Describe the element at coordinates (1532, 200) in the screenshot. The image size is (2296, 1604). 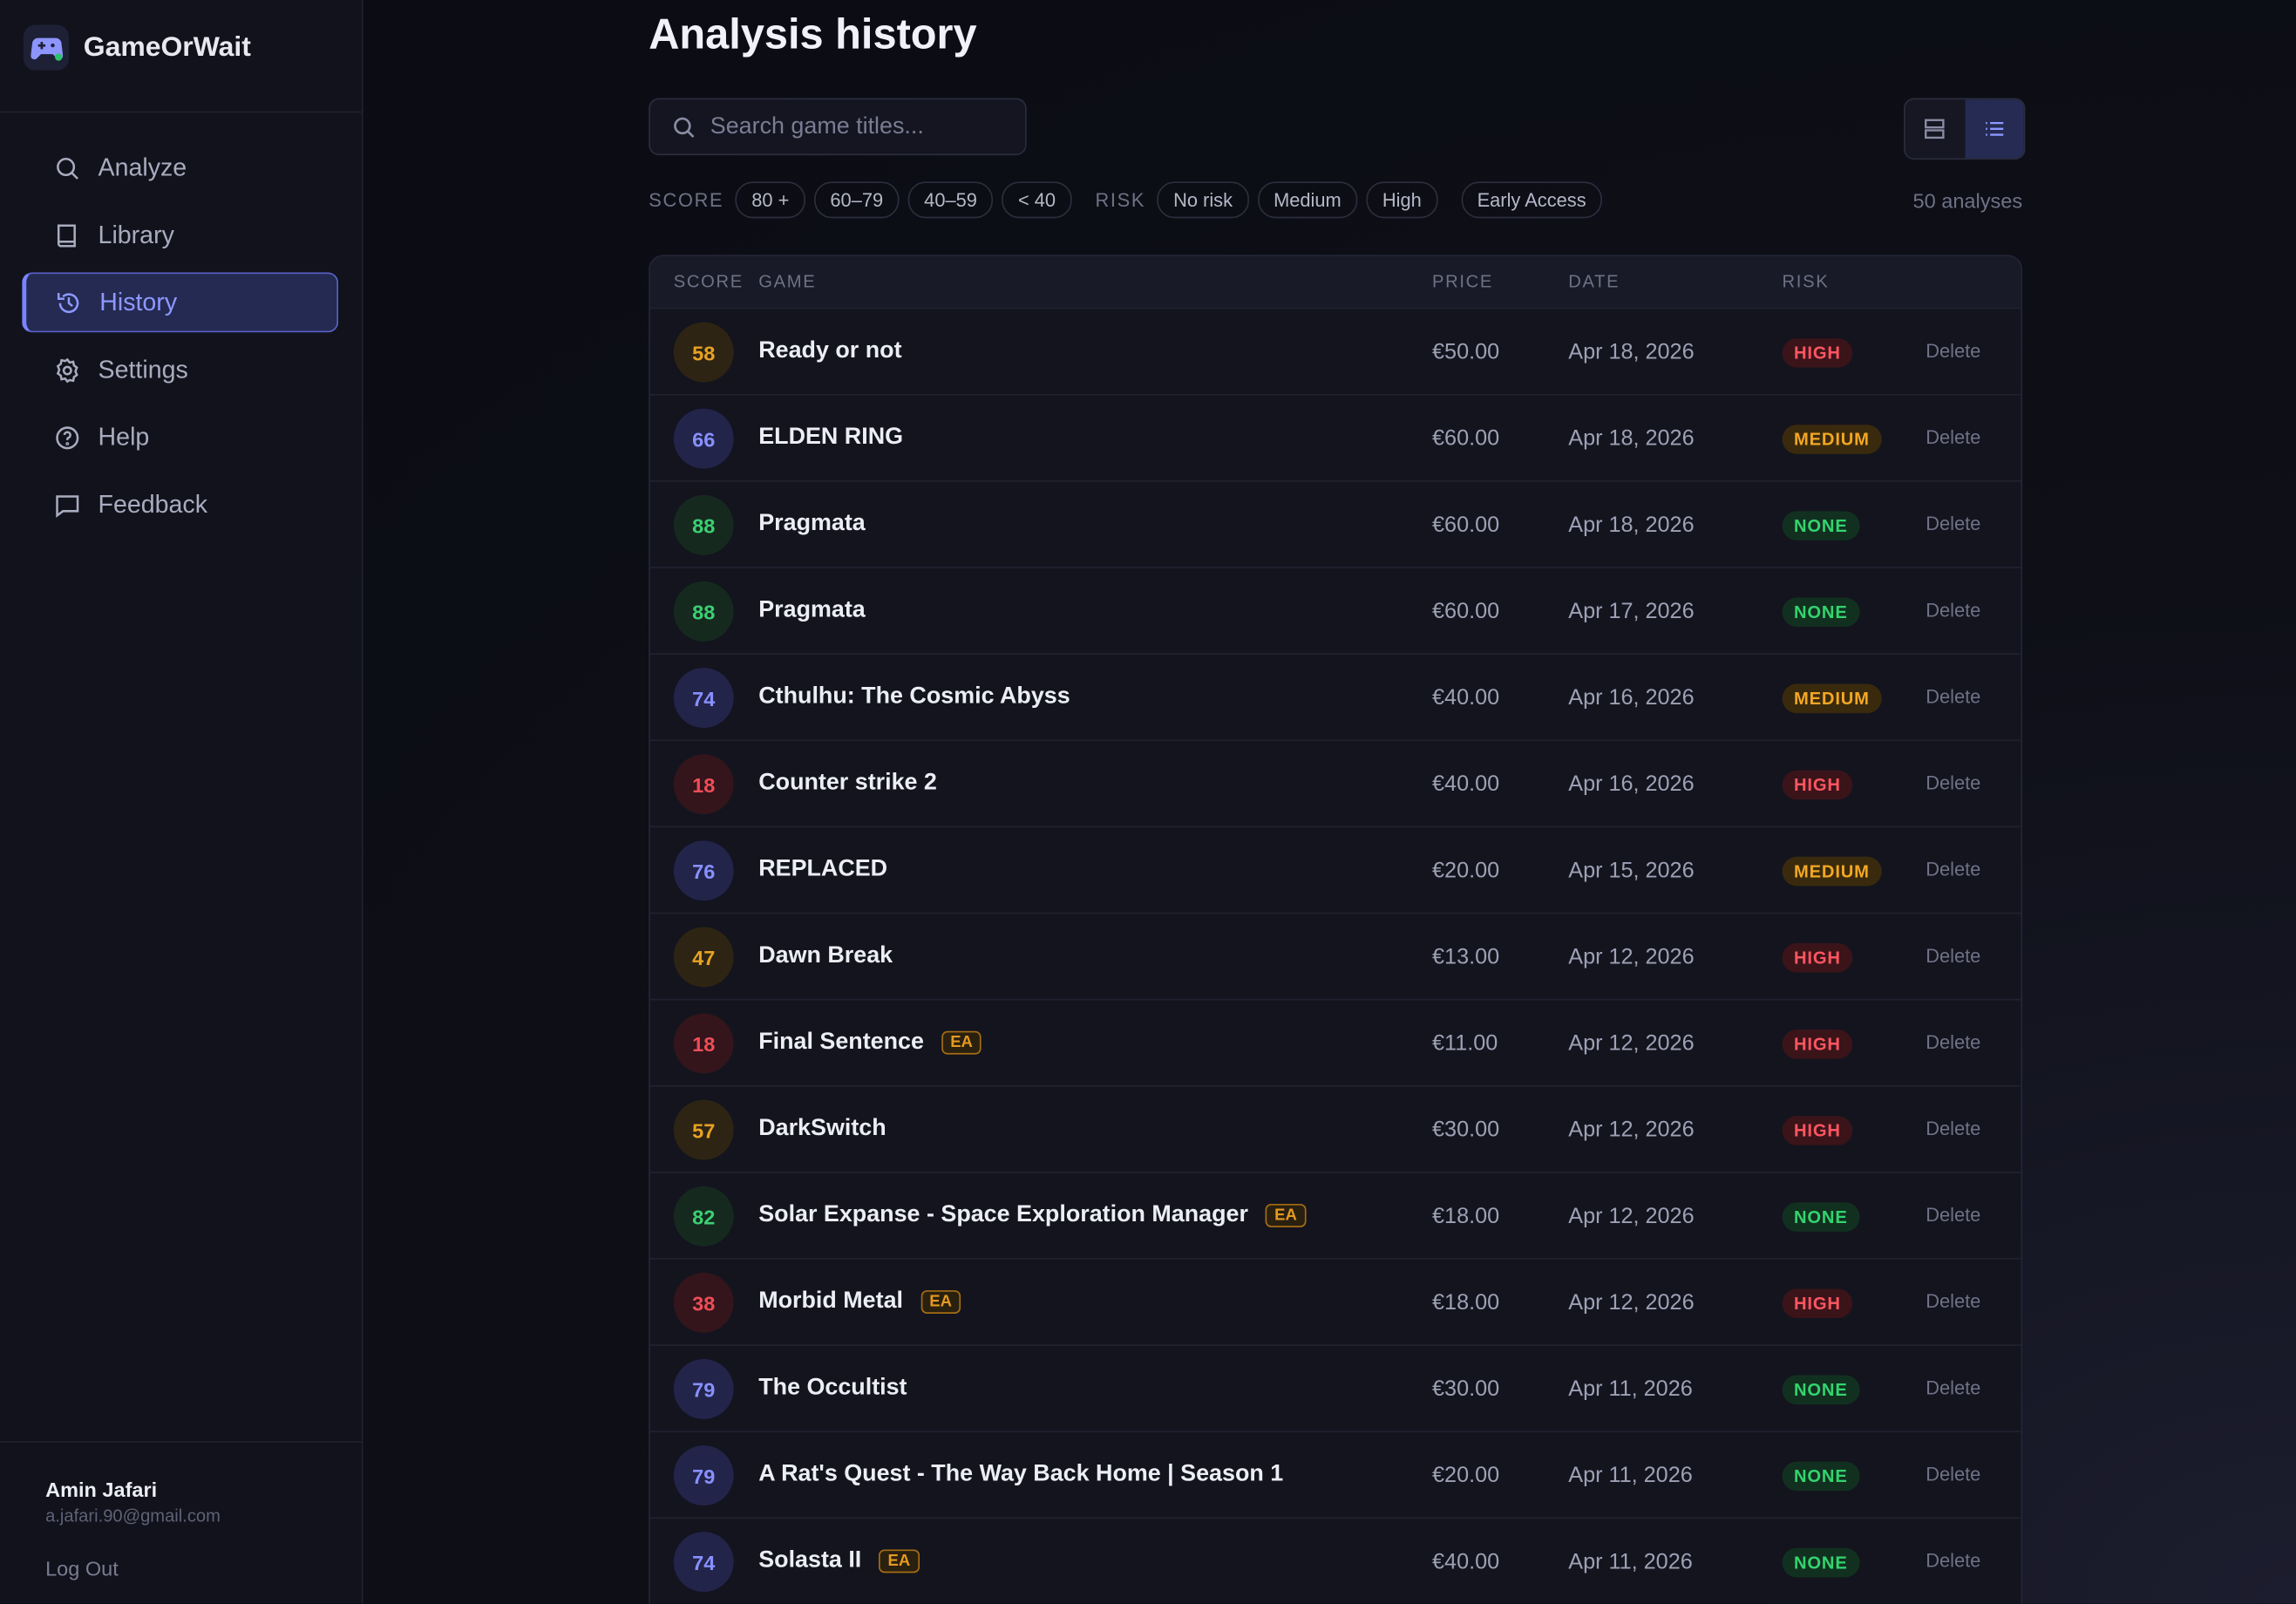
I see `filter-chip: Early Access` at that location.